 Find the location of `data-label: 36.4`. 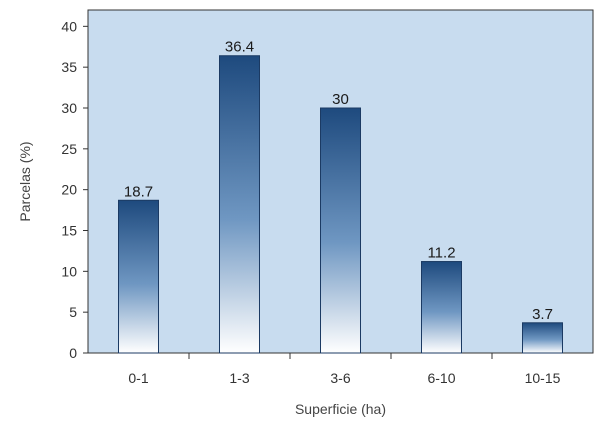

data-label: 36.4 is located at coordinates (239, 47).